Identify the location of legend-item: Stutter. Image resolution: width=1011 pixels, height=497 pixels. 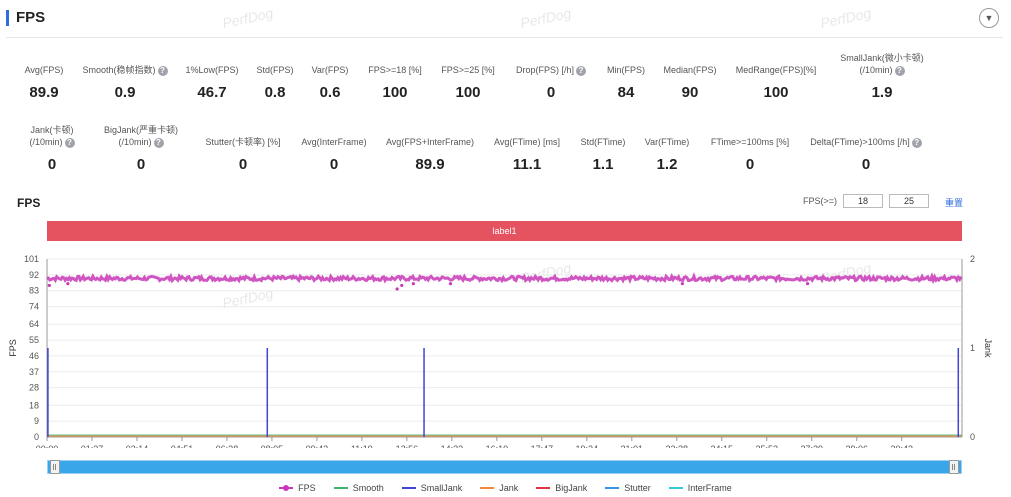
(628, 488).